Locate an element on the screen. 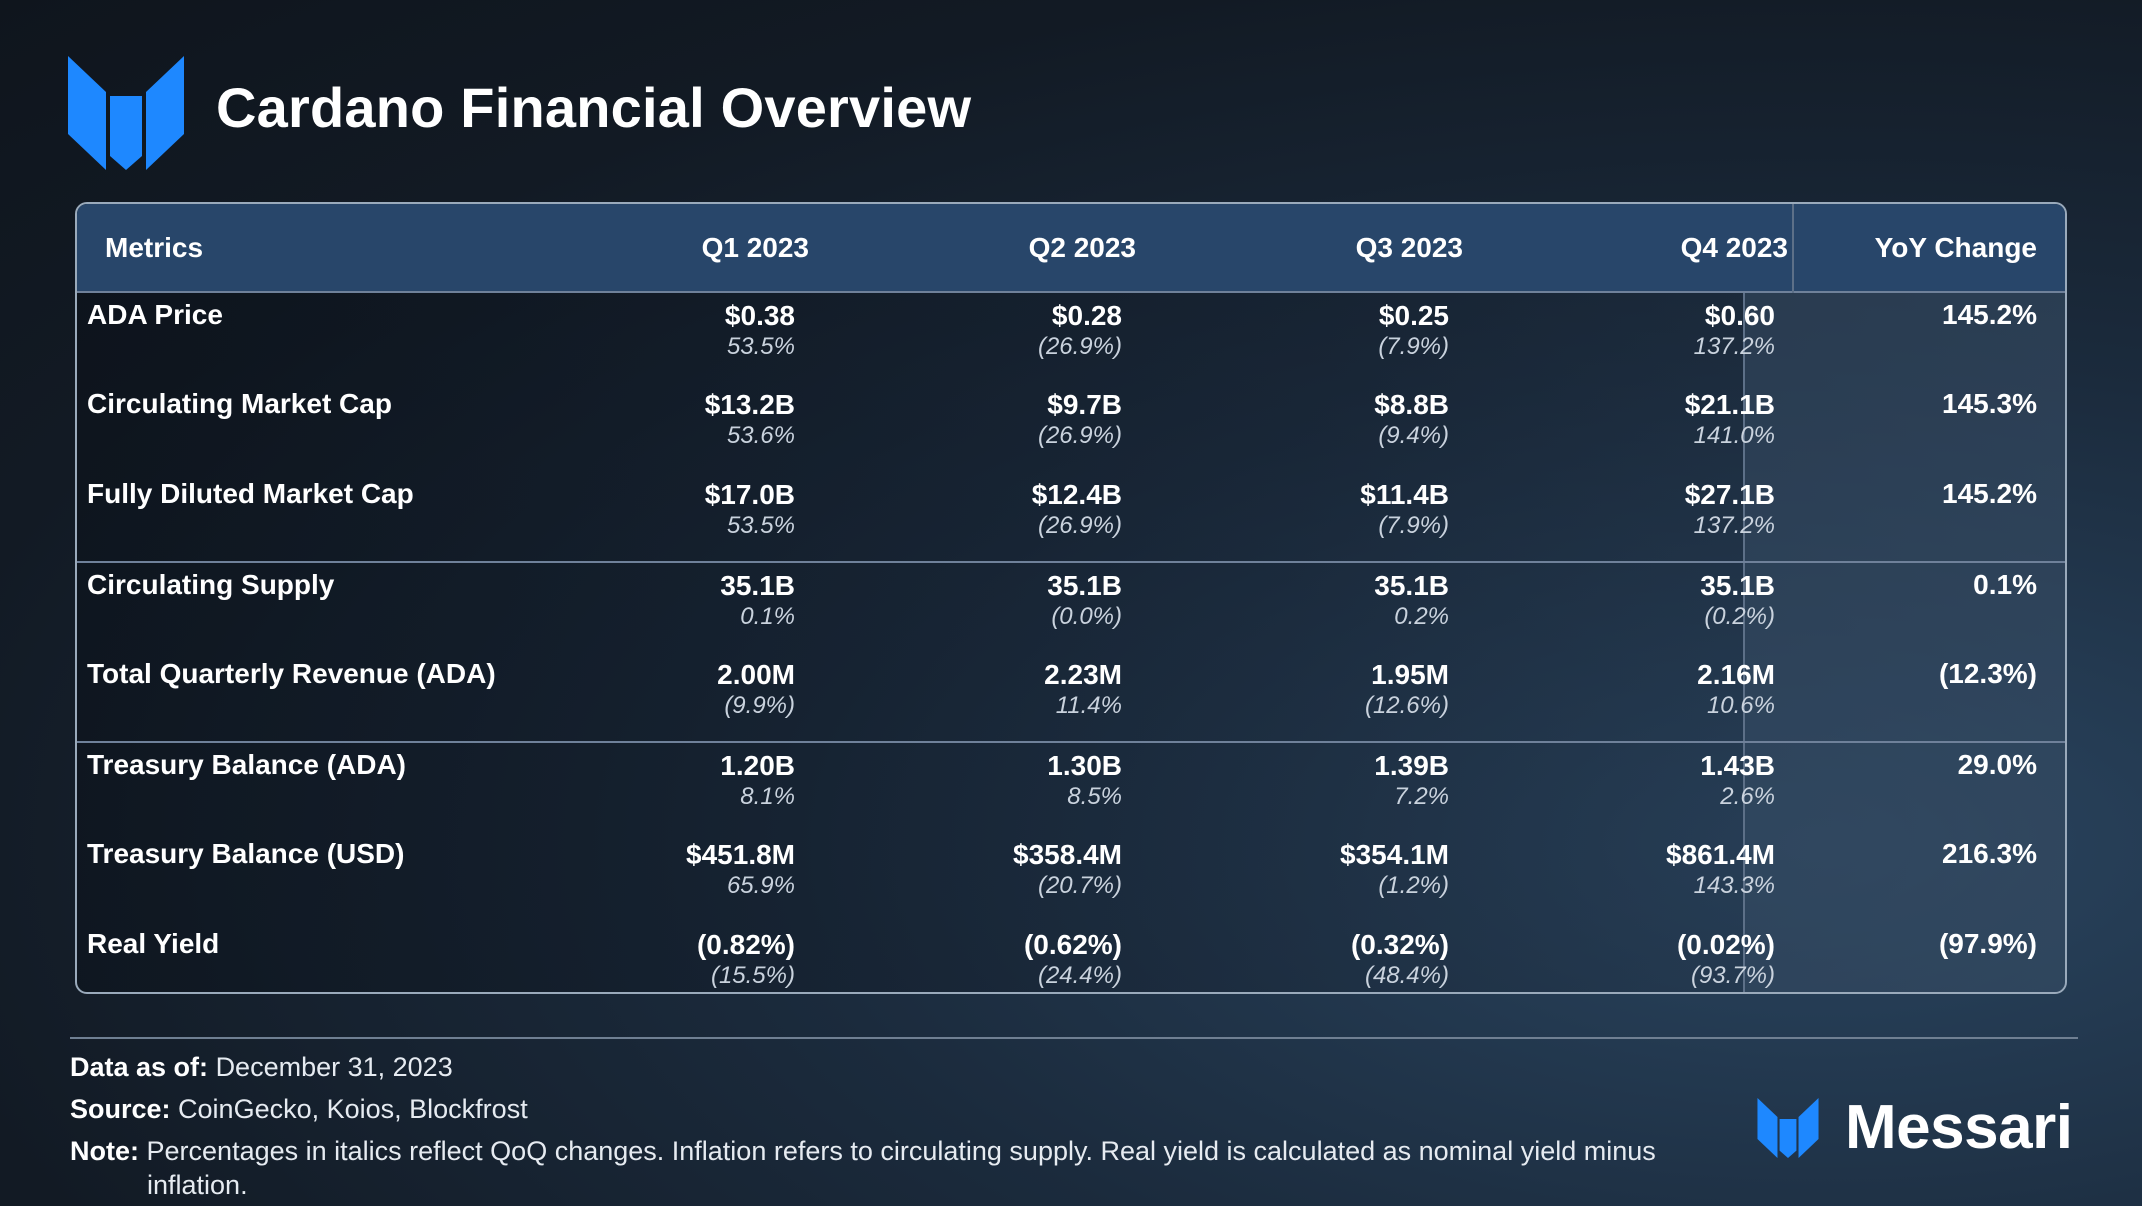  metric-value: $354.1M is located at coordinates (1394, 854).